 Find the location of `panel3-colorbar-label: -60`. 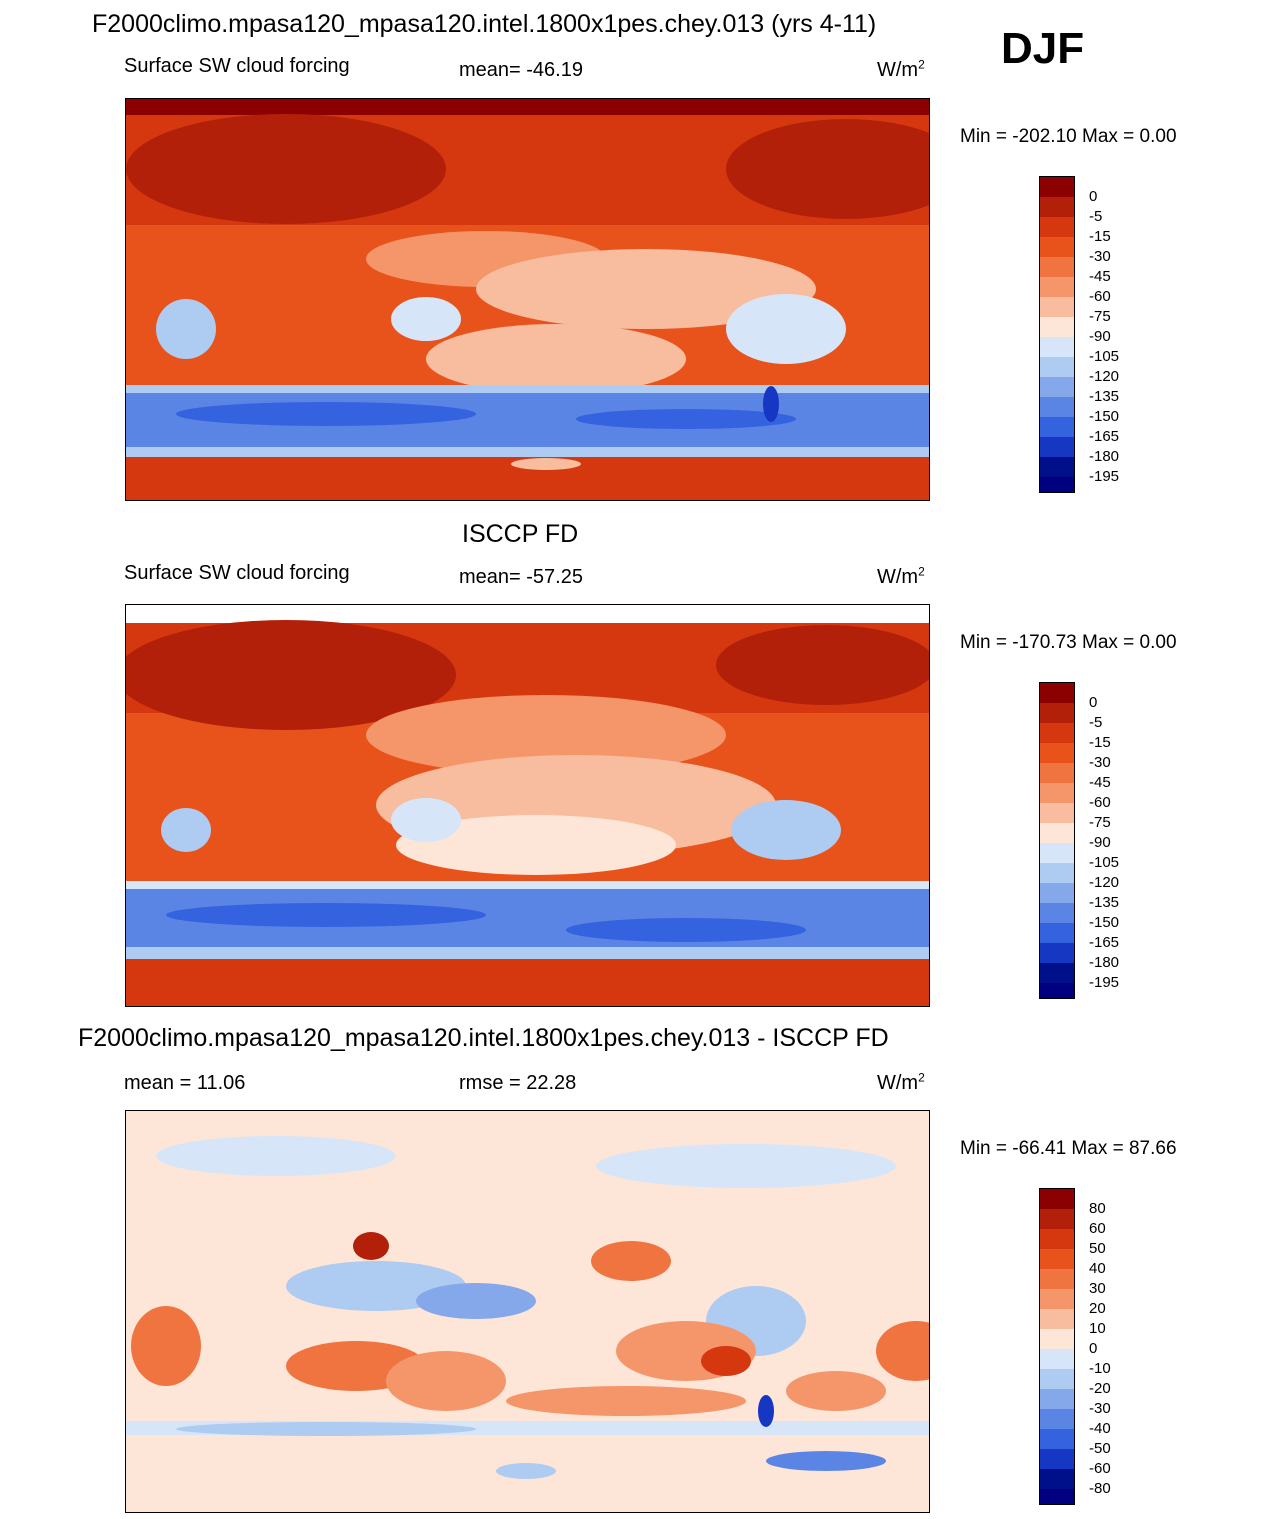

panel3-colorbar-label: -60 is located at coordinates (1100, 1468).